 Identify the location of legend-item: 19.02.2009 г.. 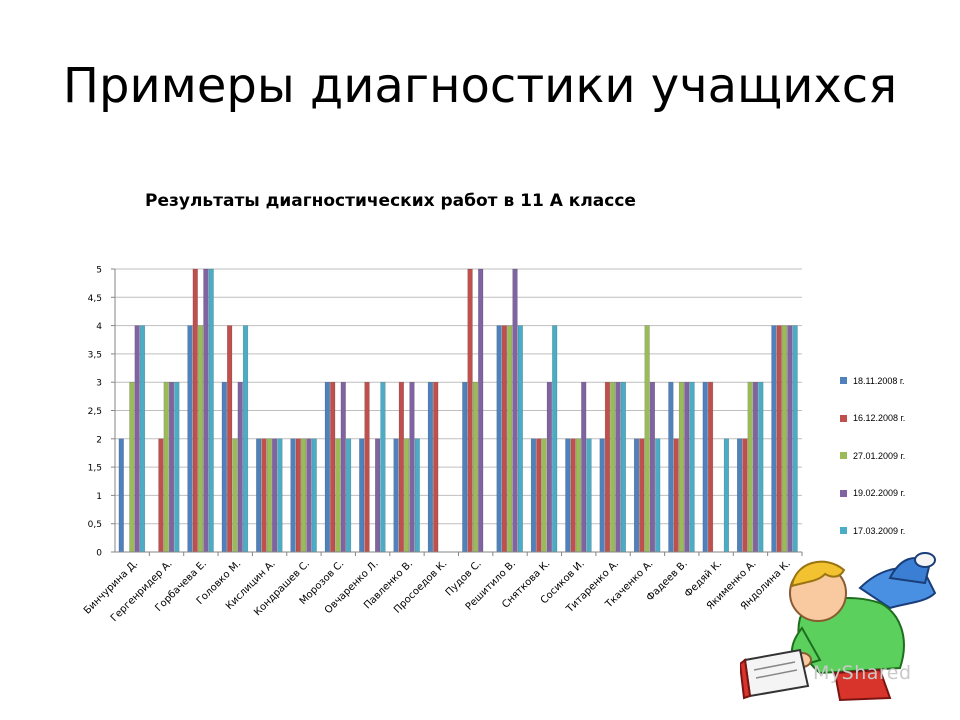
(872, 494).